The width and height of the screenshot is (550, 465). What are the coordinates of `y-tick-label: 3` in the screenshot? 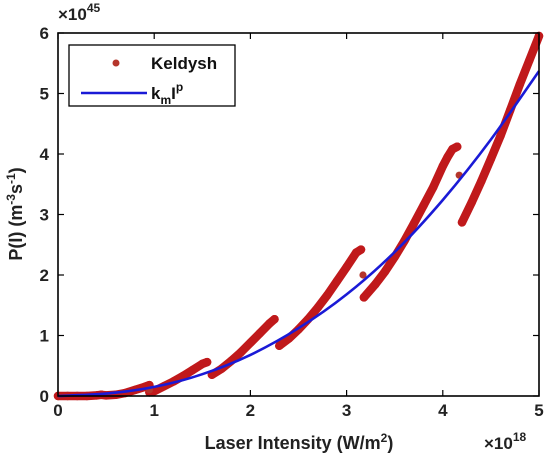 It's located at (44, 215).